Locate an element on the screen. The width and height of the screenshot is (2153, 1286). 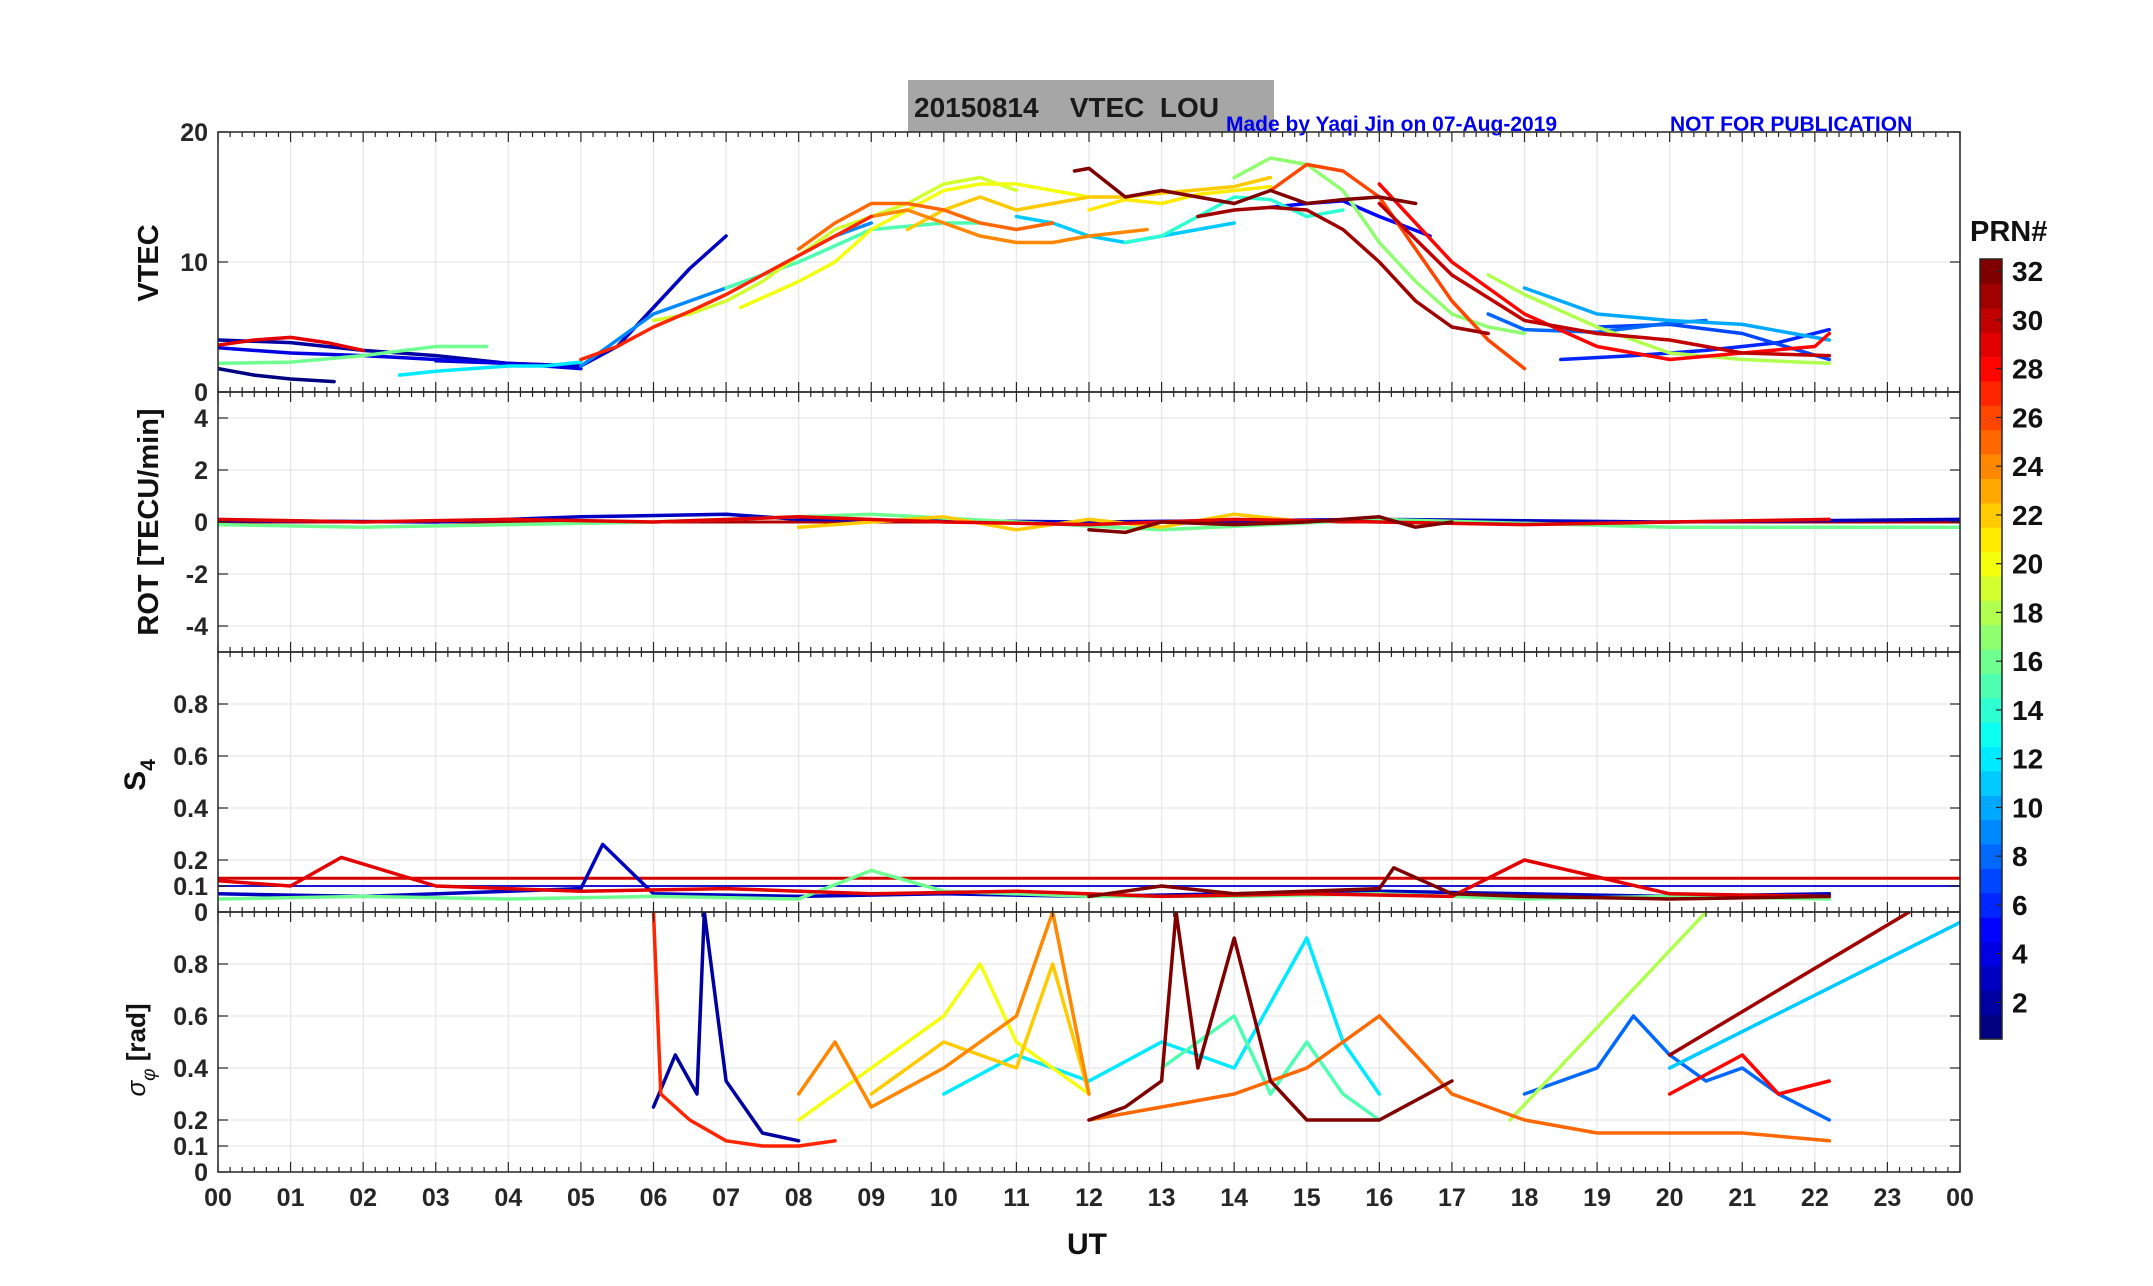
colorbar-tick-label: 12 is located at coordinates (2027, 759).